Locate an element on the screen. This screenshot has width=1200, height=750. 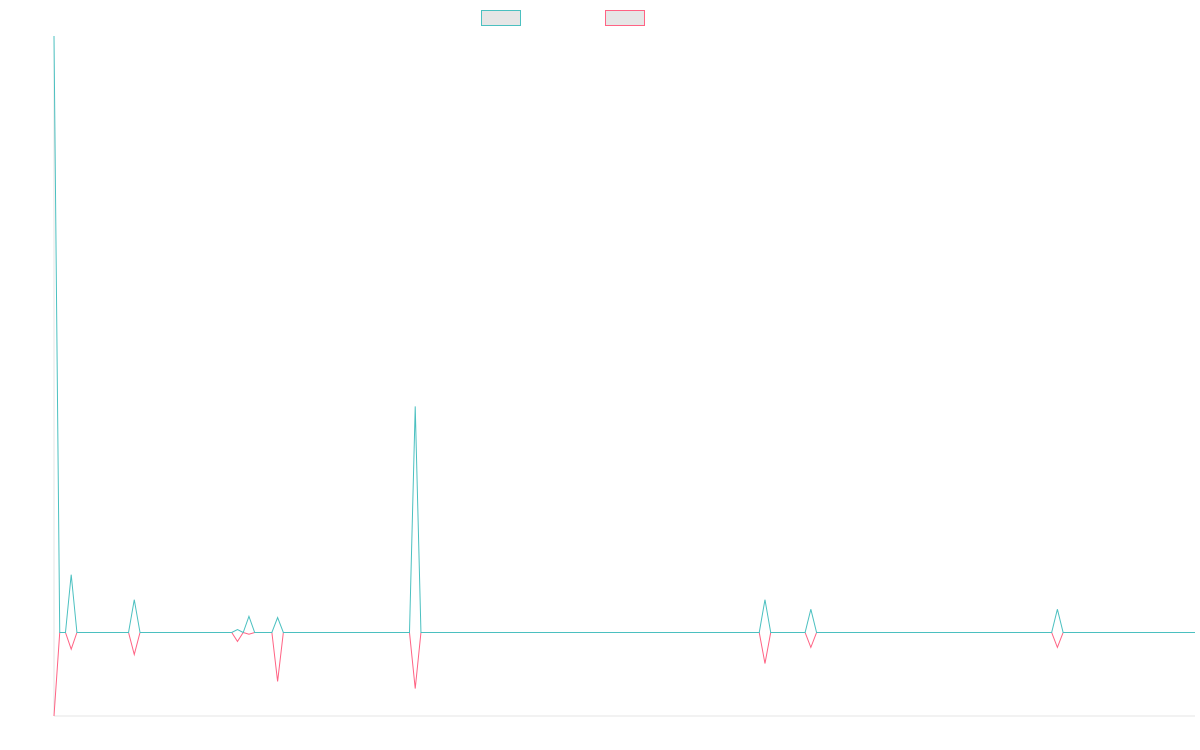
series-line is located at coordinates (624, 674).